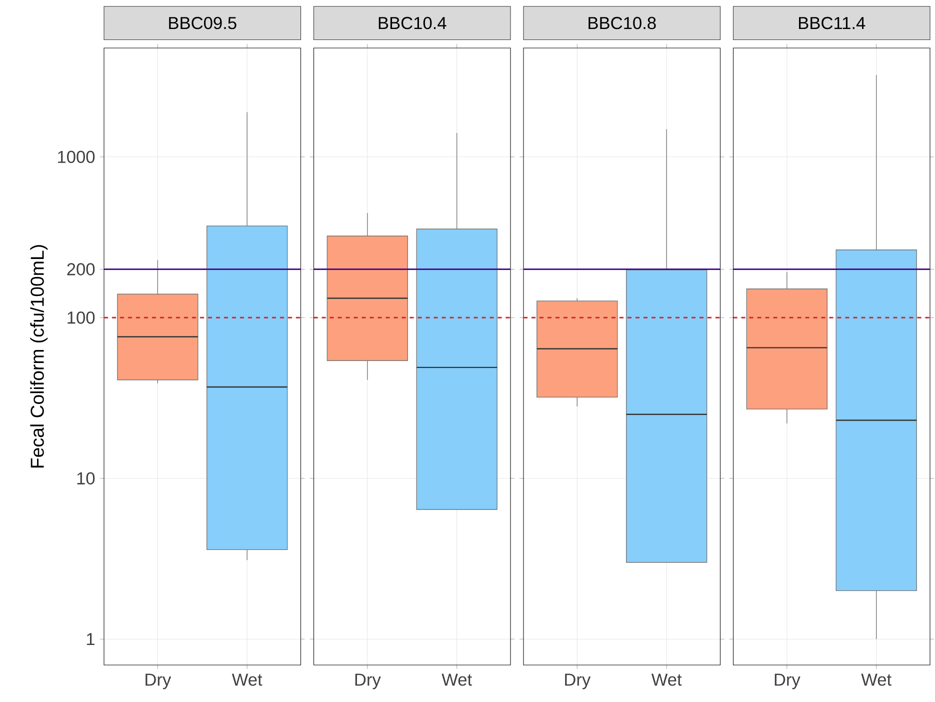 This screenshot has width=935, height=702. Describe the element at coordinates (832, 23) in the screenshot. I see `chart-title: BBC11.4` at that location.